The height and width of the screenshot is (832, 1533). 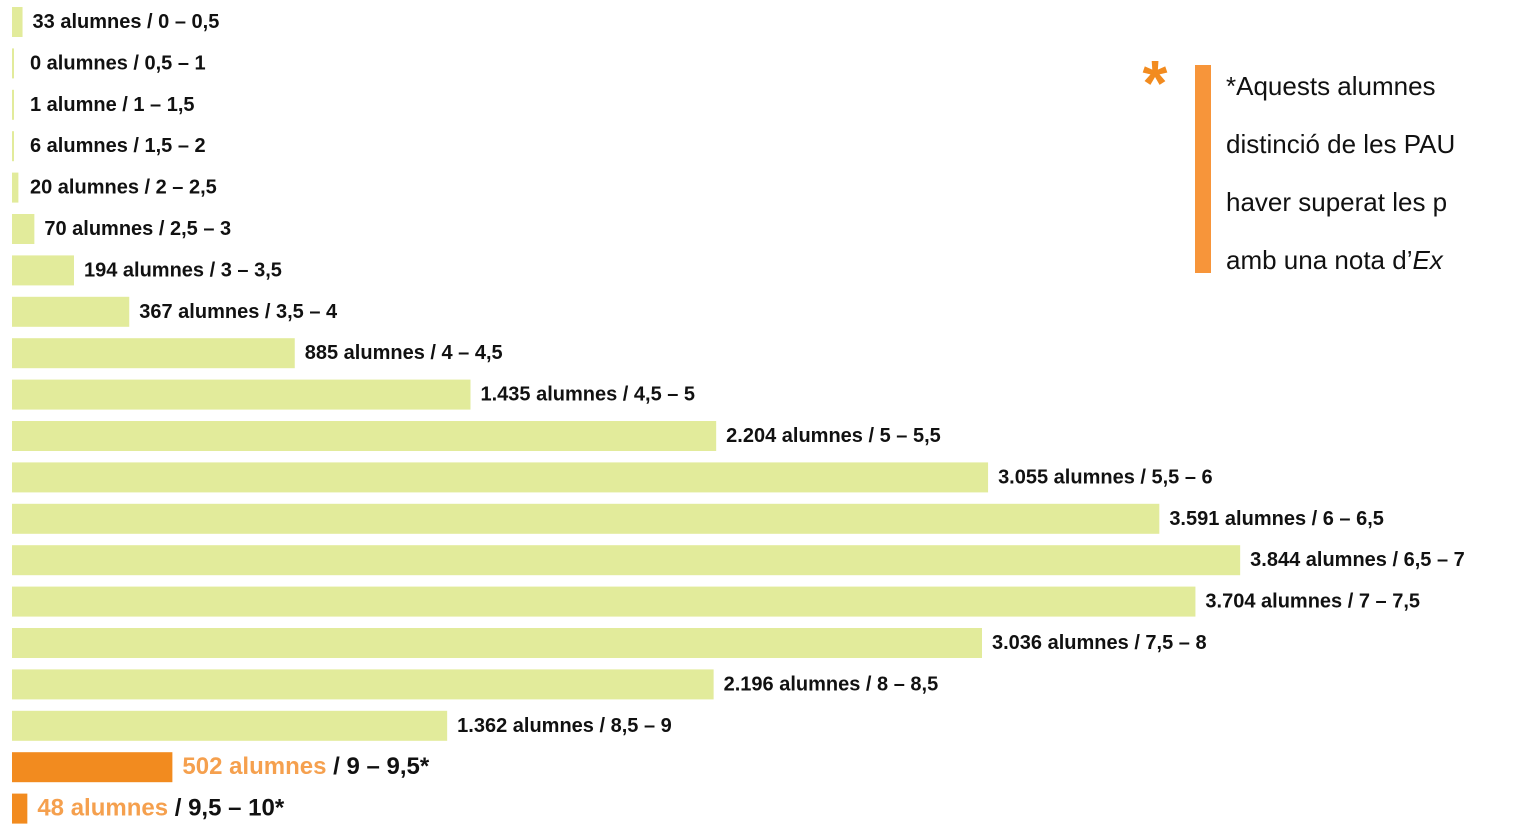 I want to click on value-label: 367 alumnes, so click(x=199, y=312).